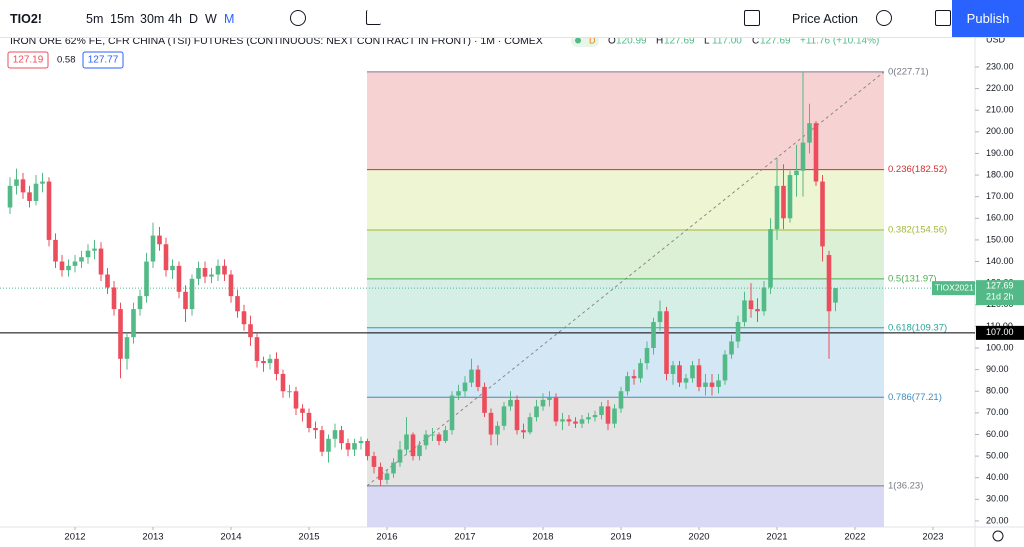 The width and height of the screenshot is (1024, 547). Describe the element at coordinates (707, 41) in the screenshot. I see `ohlc-key: L` at that location.